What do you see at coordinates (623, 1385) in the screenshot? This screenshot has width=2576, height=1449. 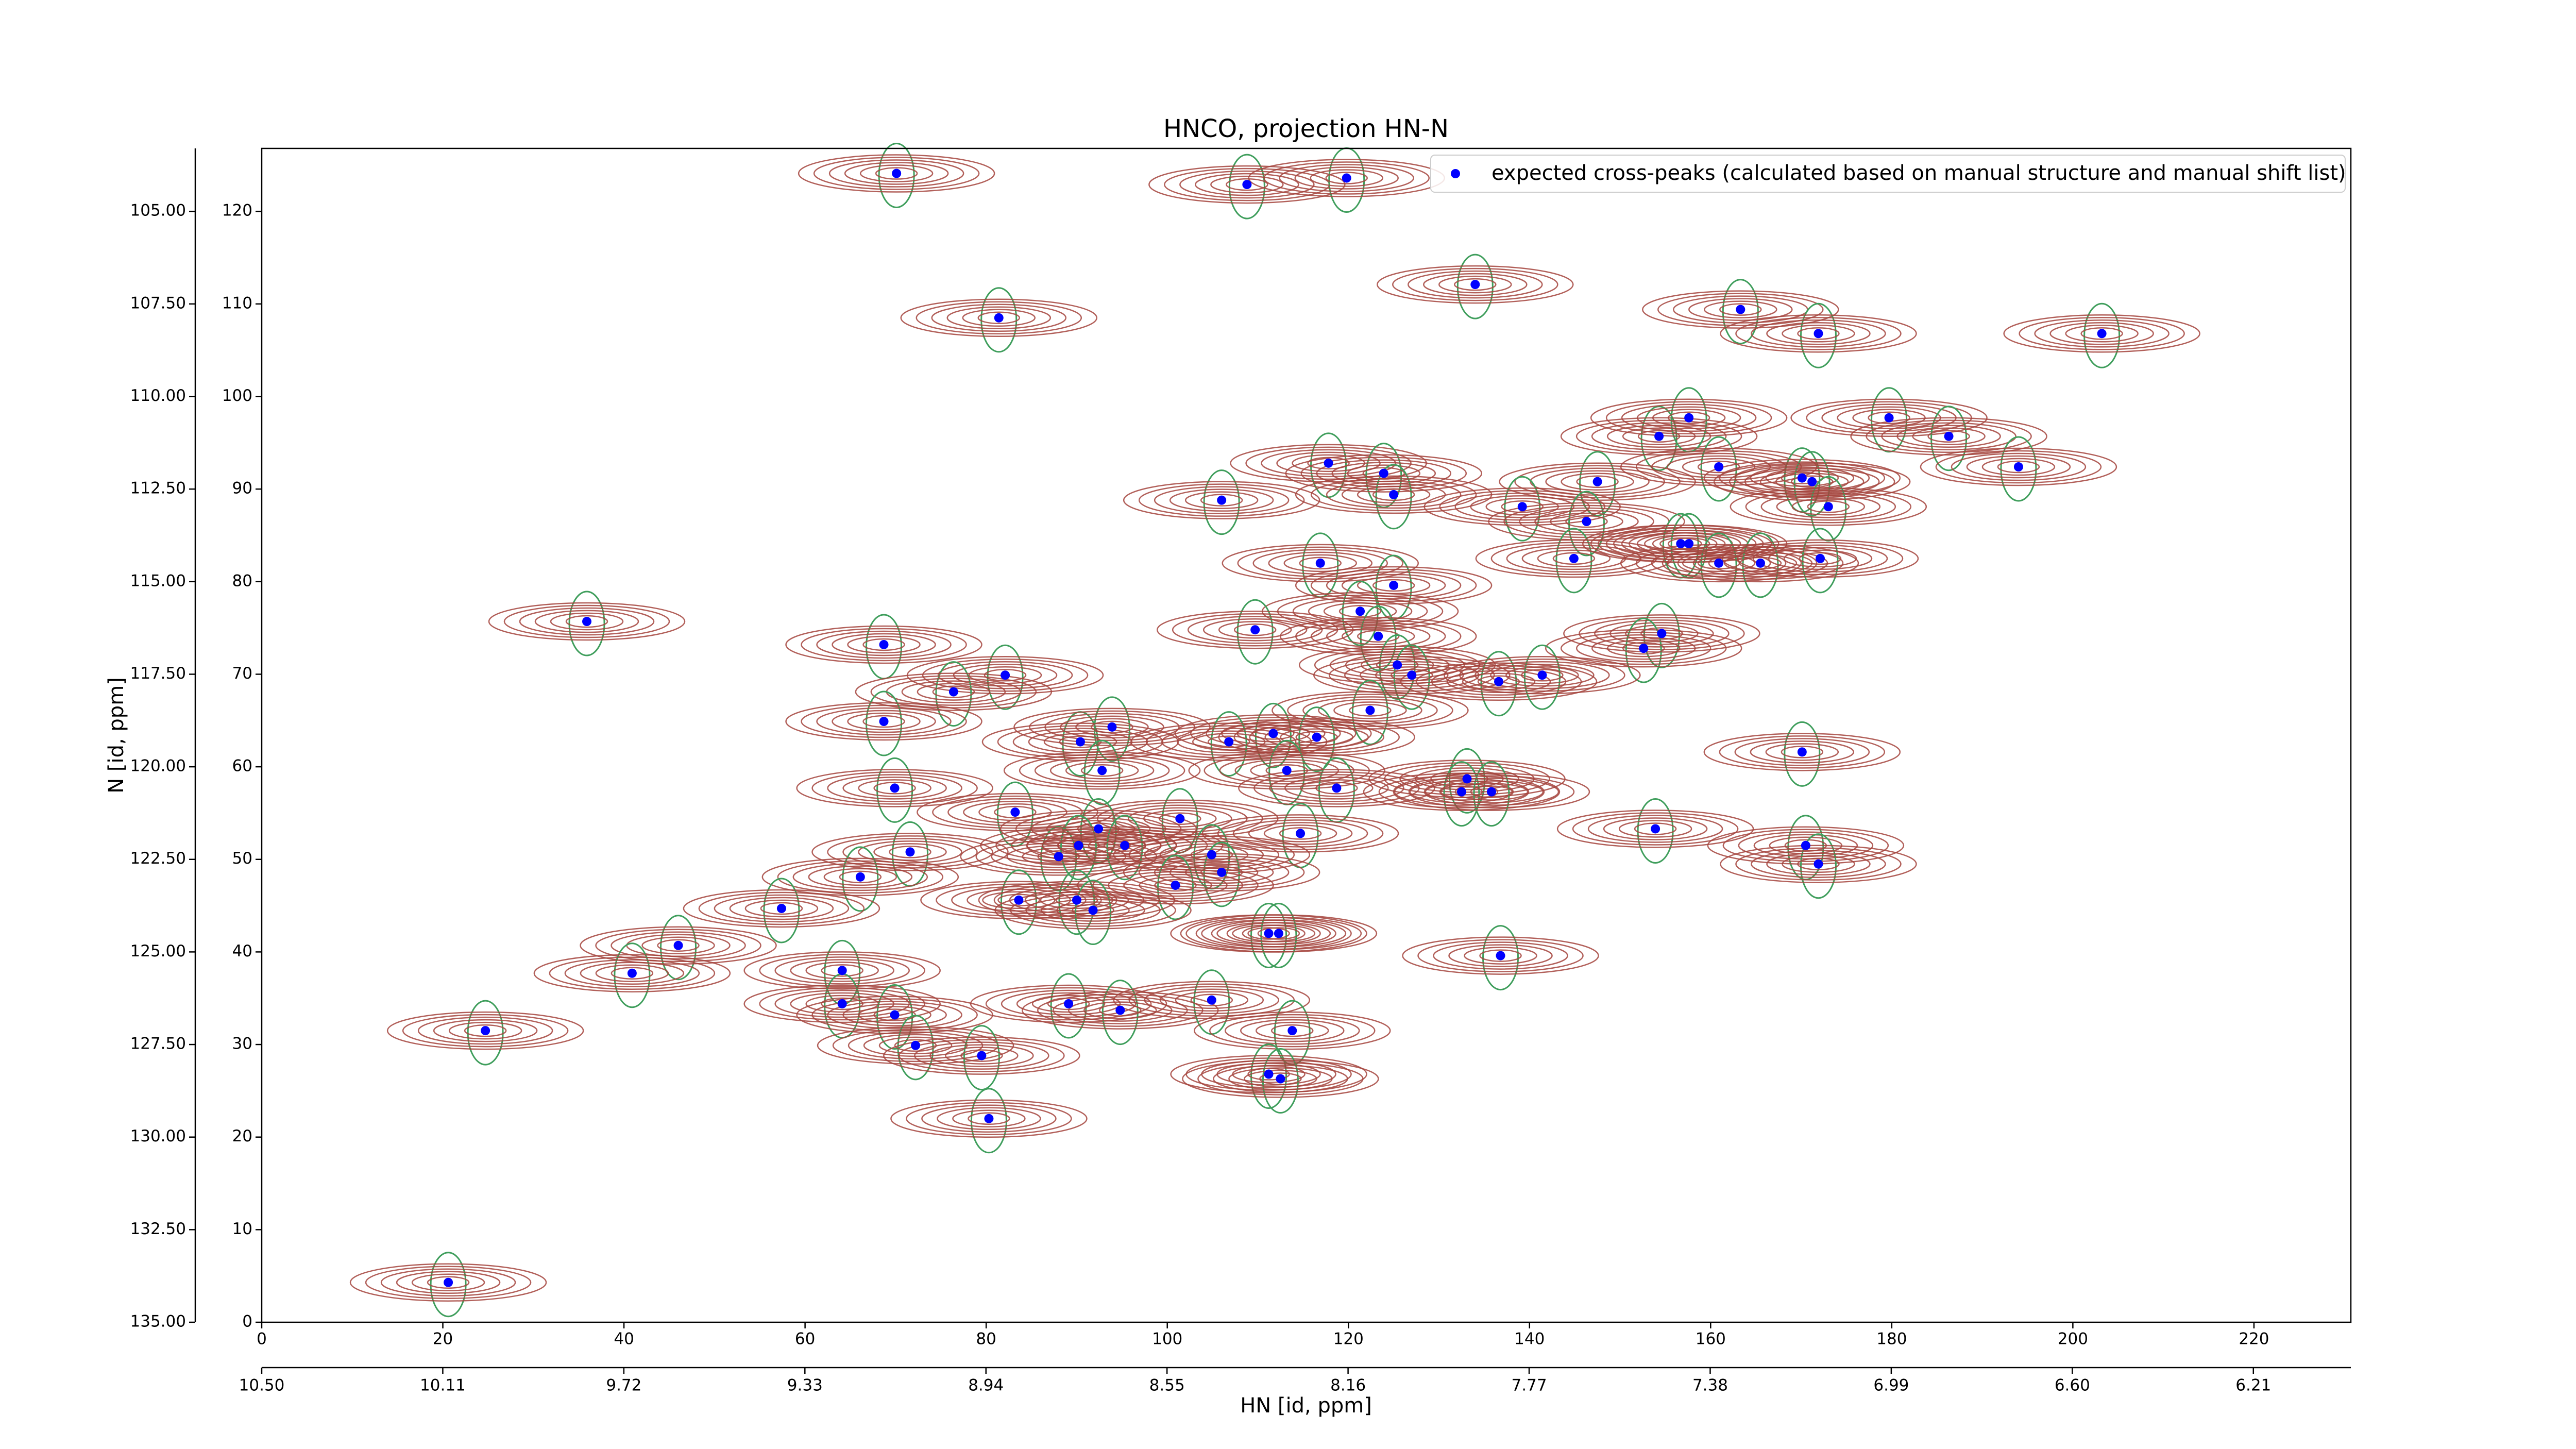 I see `x2-tick-label: 9.72` at bounding box center [623, 1385].